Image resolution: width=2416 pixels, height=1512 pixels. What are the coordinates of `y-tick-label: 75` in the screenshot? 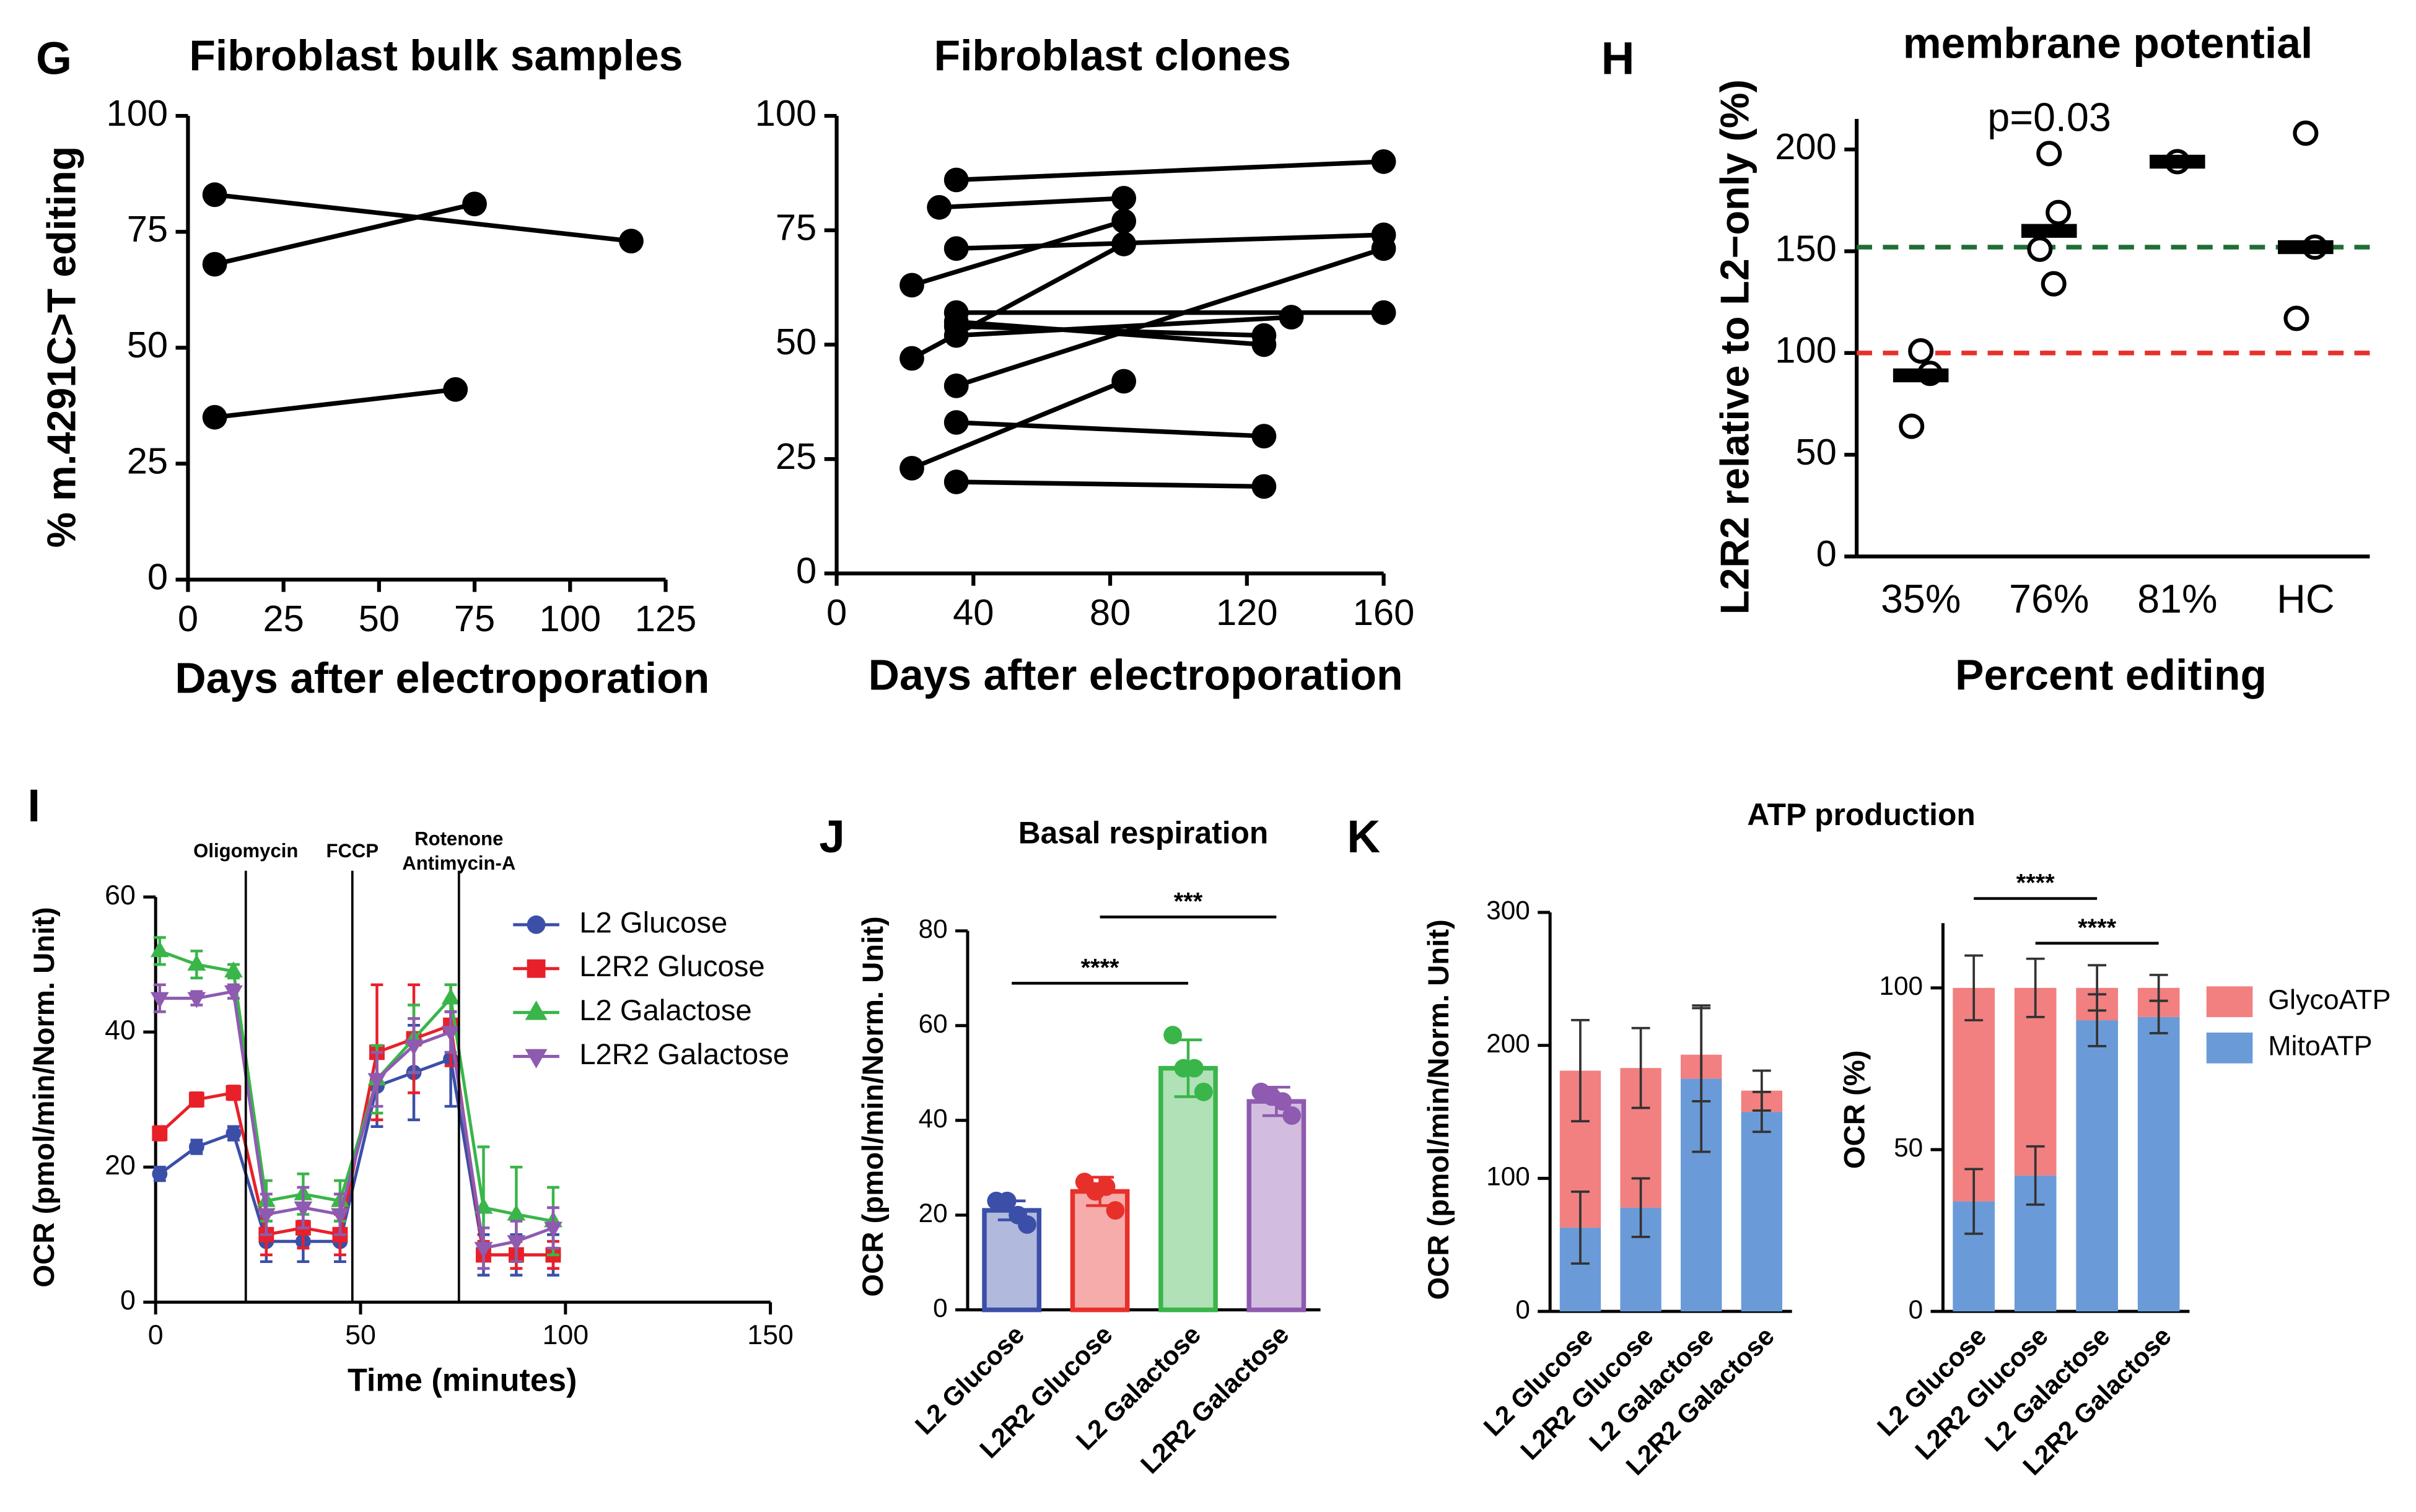 It's located at (147, 229).